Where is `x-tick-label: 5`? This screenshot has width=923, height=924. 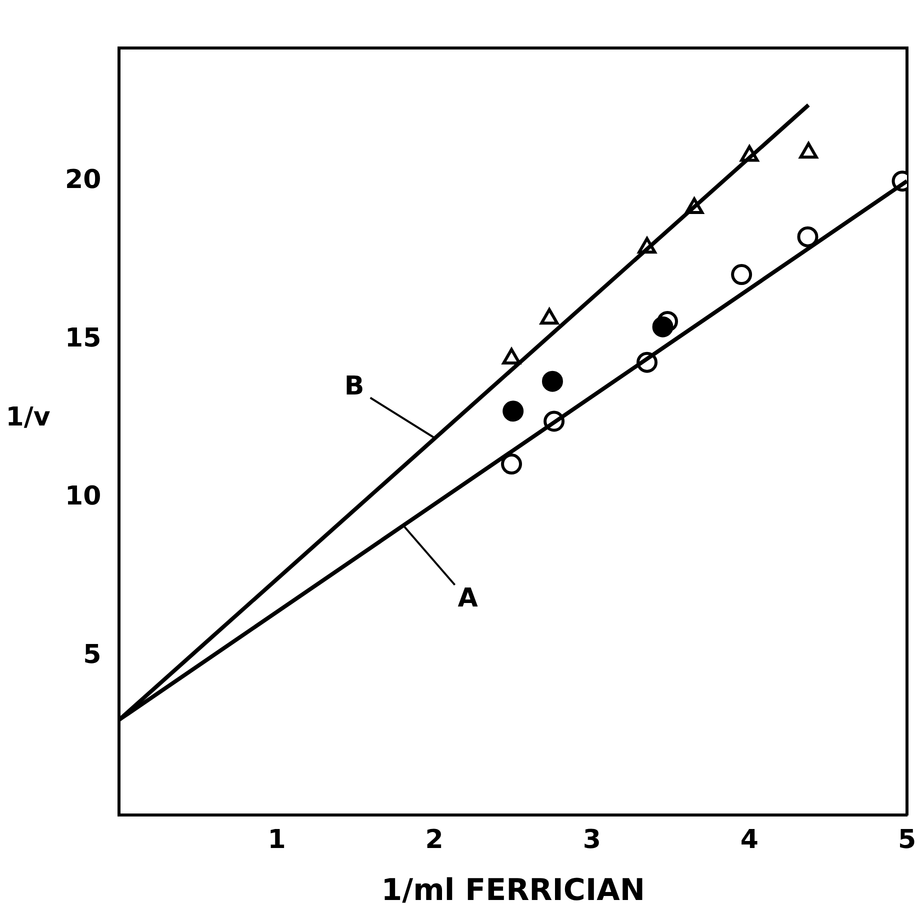
x-tick-label: 5 is located at coordinates (907, 840).